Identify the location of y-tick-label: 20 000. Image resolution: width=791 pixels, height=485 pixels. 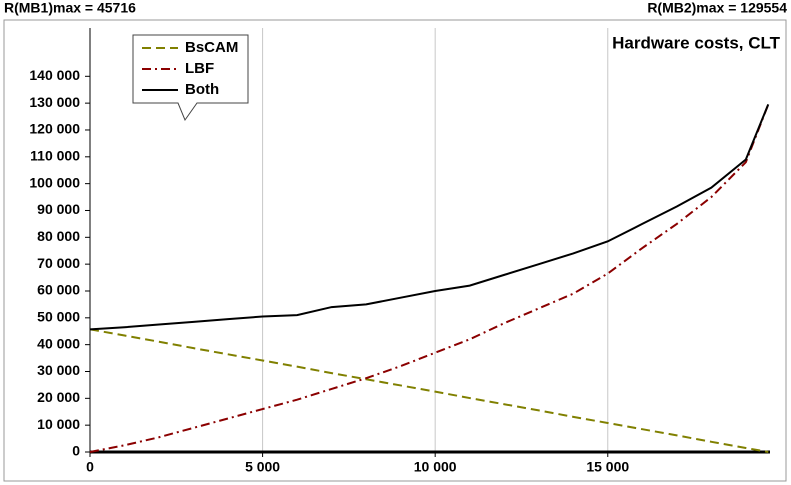
(58, 397).